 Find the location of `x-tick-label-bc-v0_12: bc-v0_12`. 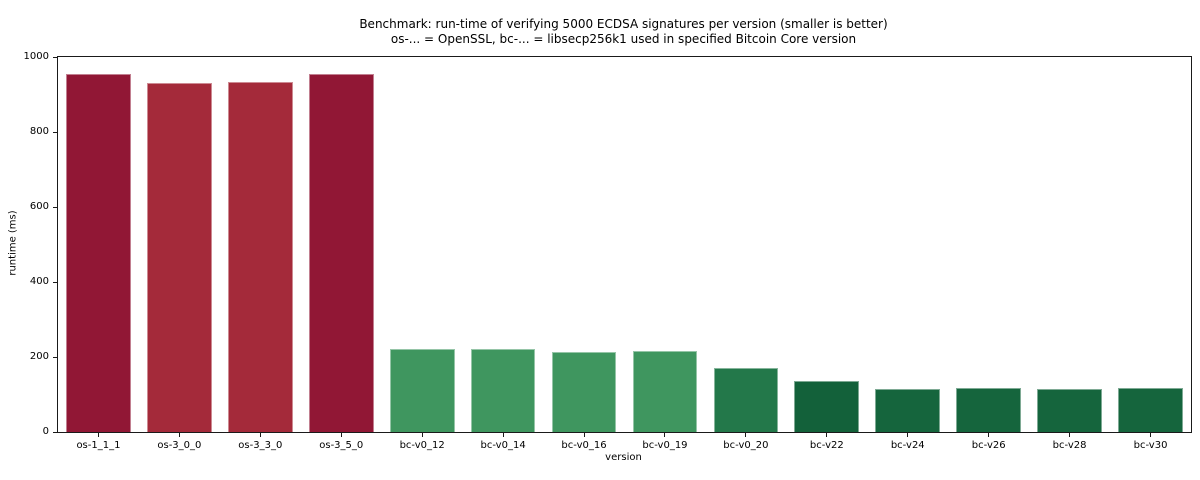

x-tick-label-bc-v0_12: bc-v0_12 is located at coordinates (422, 445).